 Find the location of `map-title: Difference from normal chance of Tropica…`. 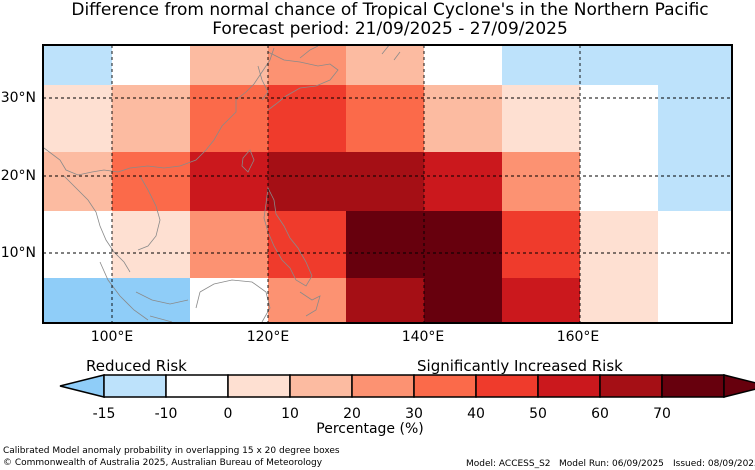

map-title: Difference from normal chance of Tropica… is located at coordinates (390, 10).